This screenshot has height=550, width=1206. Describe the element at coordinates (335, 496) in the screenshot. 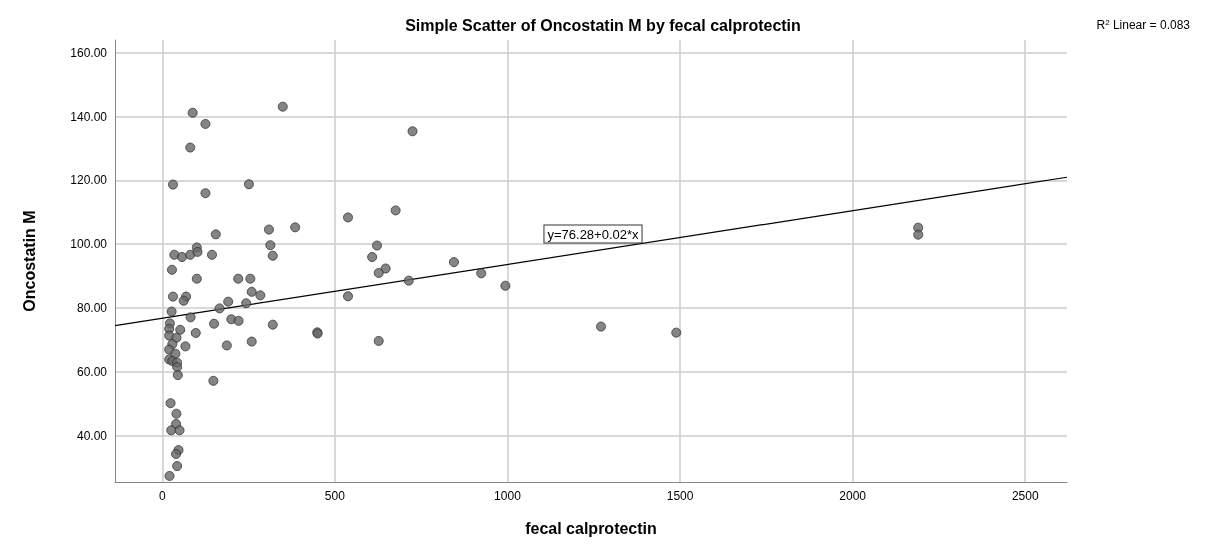

I see `x-tick-label: 500` at that location.